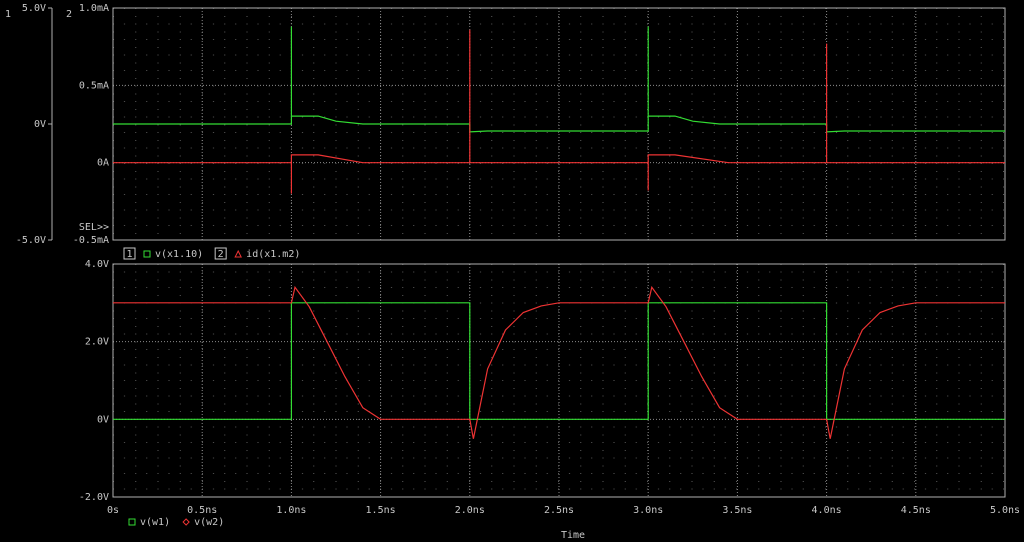  Describe the element at coordinates (97, 342) in the screenshot. I see `y-tick-label: 2.0V` at that location.